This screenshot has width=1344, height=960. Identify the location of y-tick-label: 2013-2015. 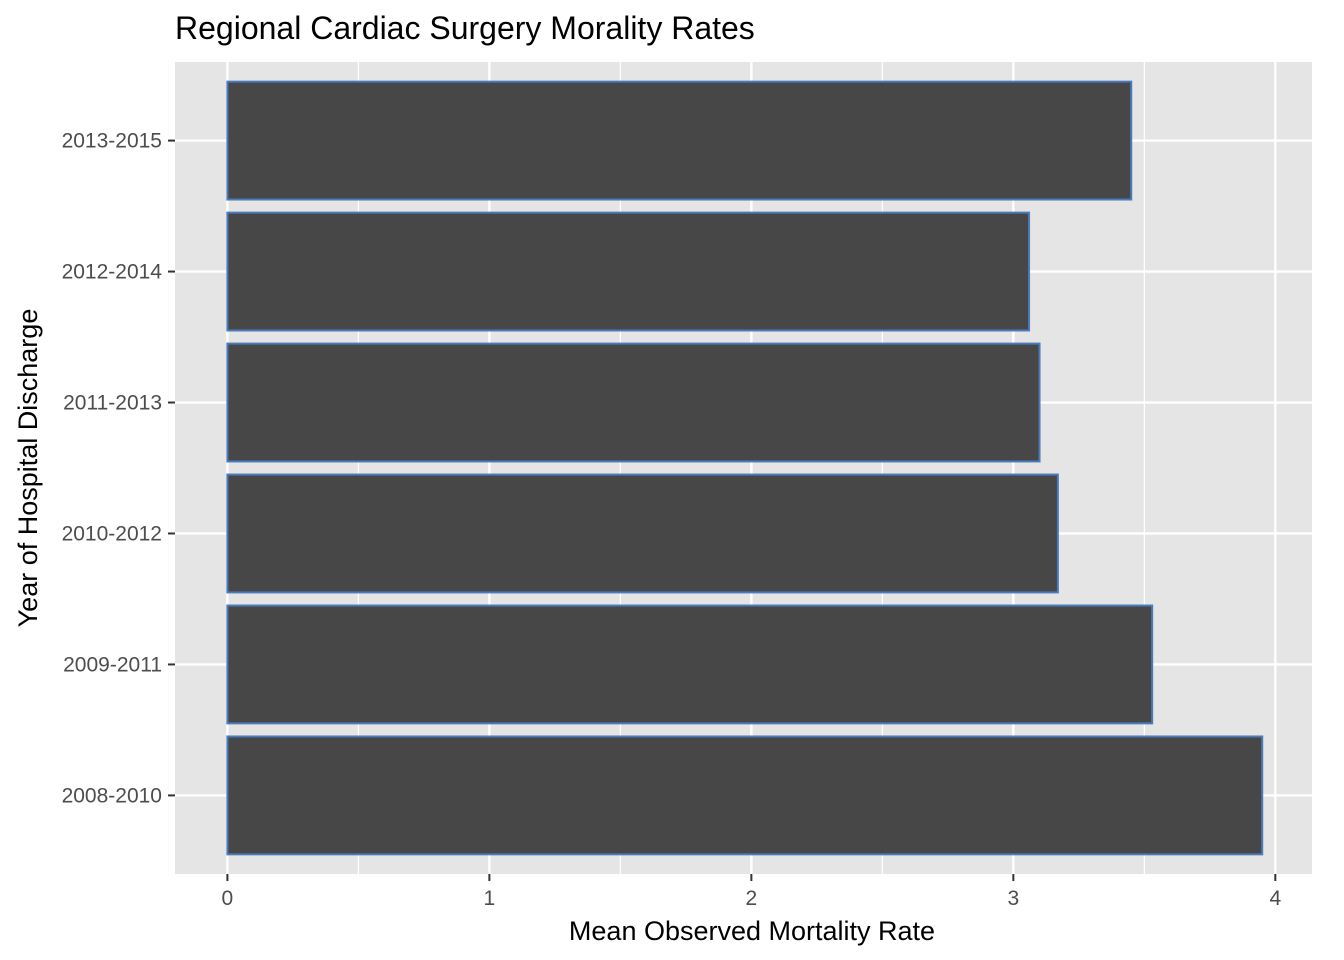
(112, 141).